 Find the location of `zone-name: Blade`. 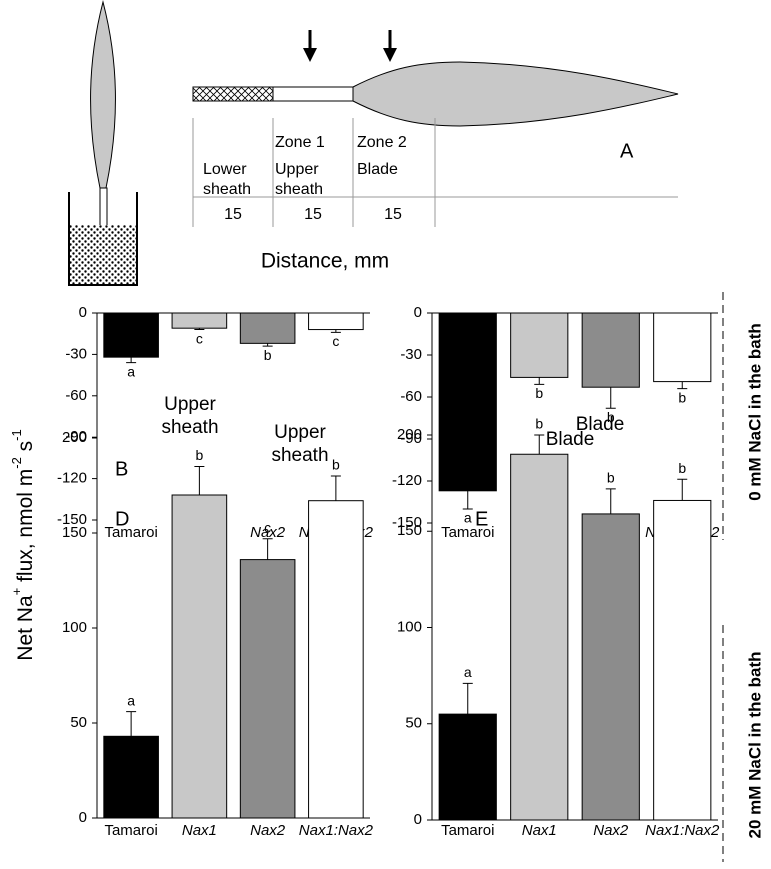

zone-name: Blade is located at coordinates (377, 169).